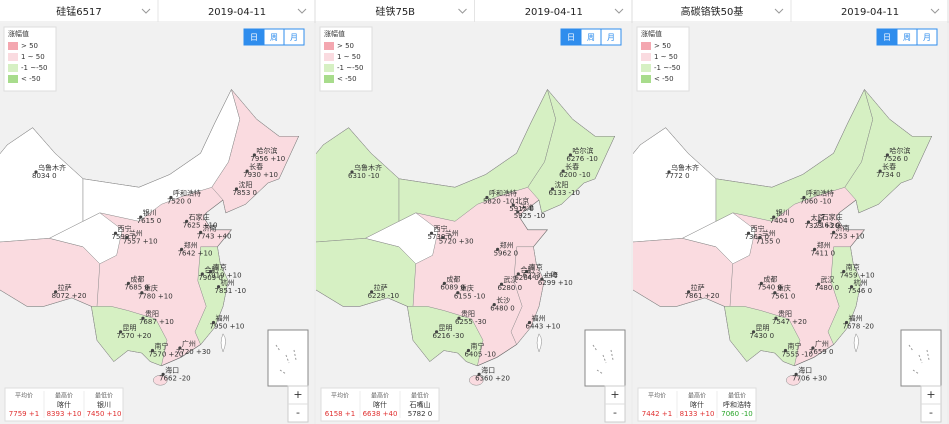 The image size is (949, 424). What do you see at coordinates (64, 404) in the screenshot?
I see `summary-city: 喀什` at bounding box center [64, 404].